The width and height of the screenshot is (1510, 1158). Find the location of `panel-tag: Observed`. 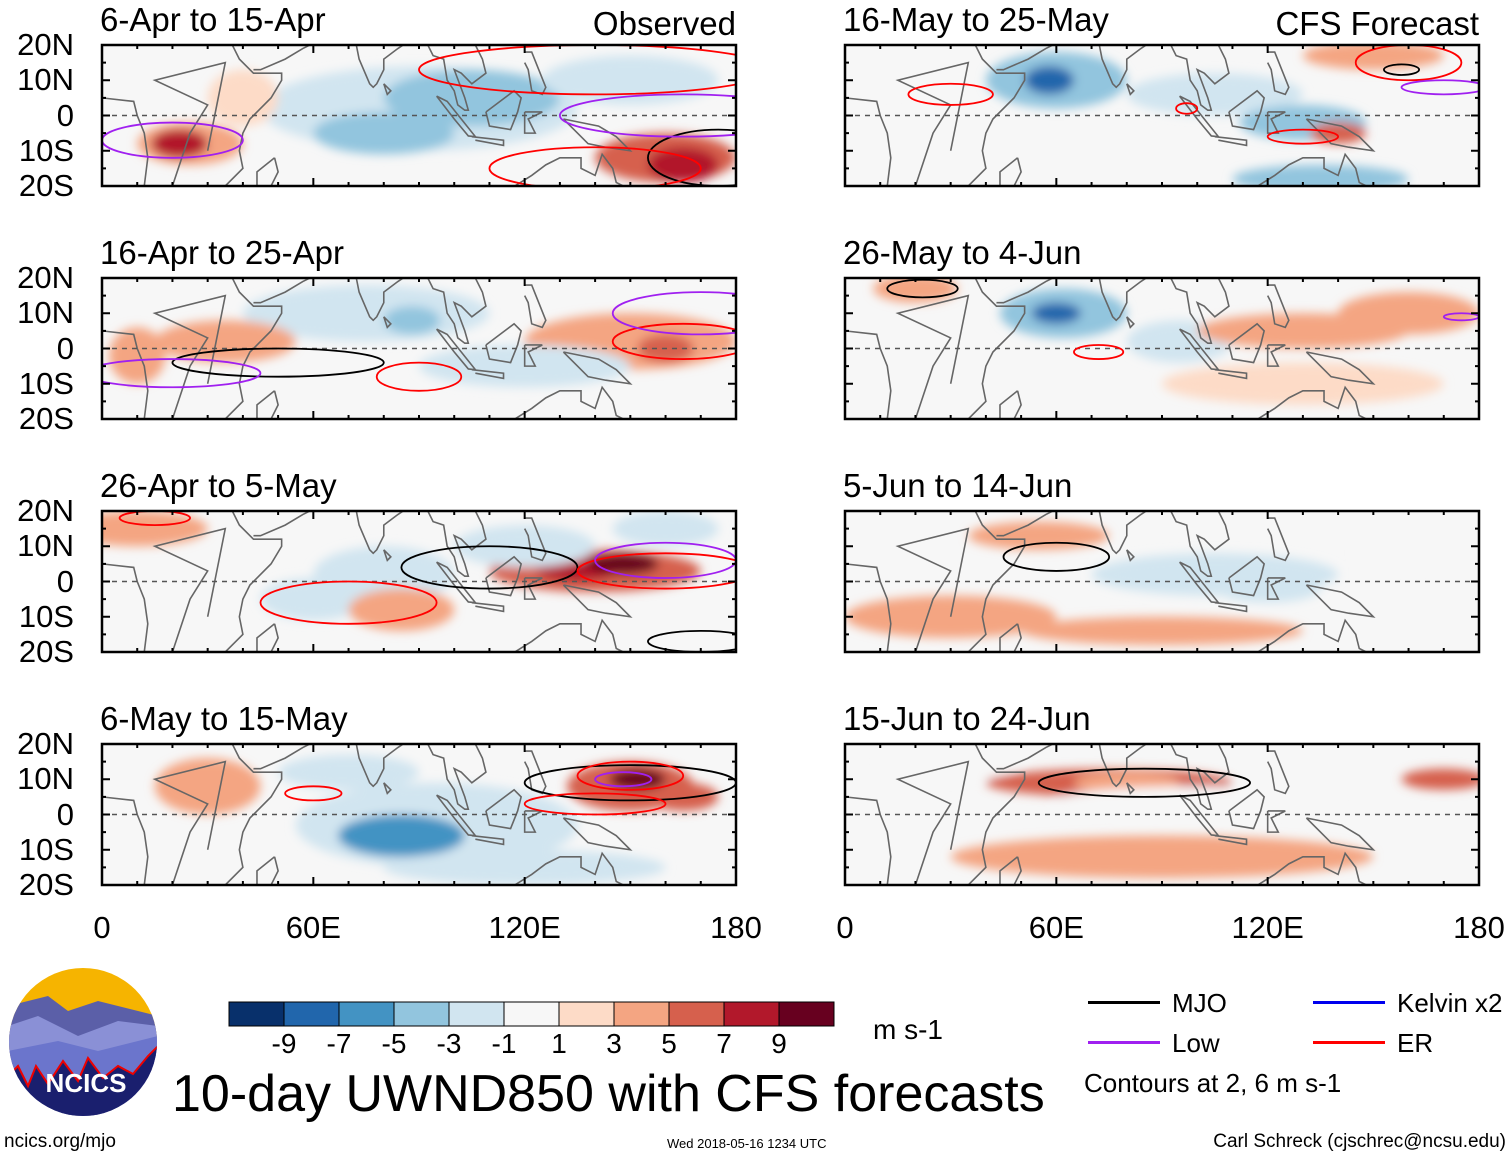

panel-tag: Observed is located at coordinates (664, 23).